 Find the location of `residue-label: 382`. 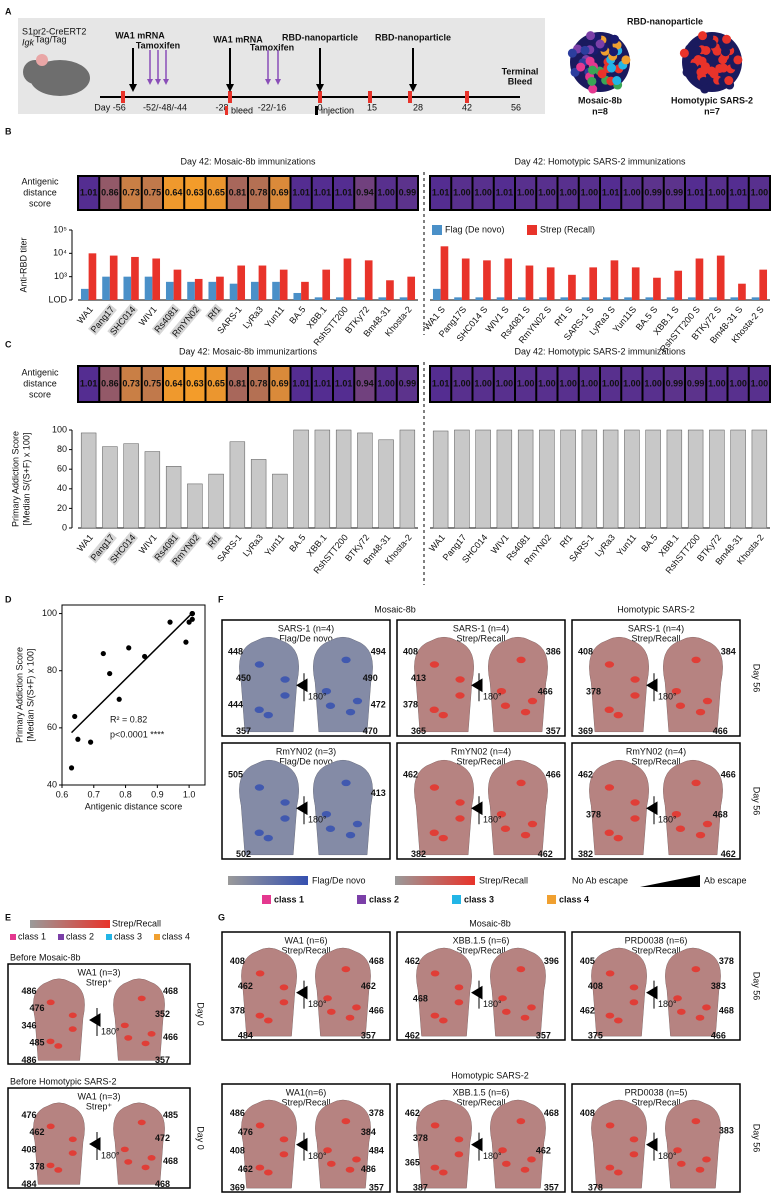

residue-label: 382 is located at coordinates (585, 854).